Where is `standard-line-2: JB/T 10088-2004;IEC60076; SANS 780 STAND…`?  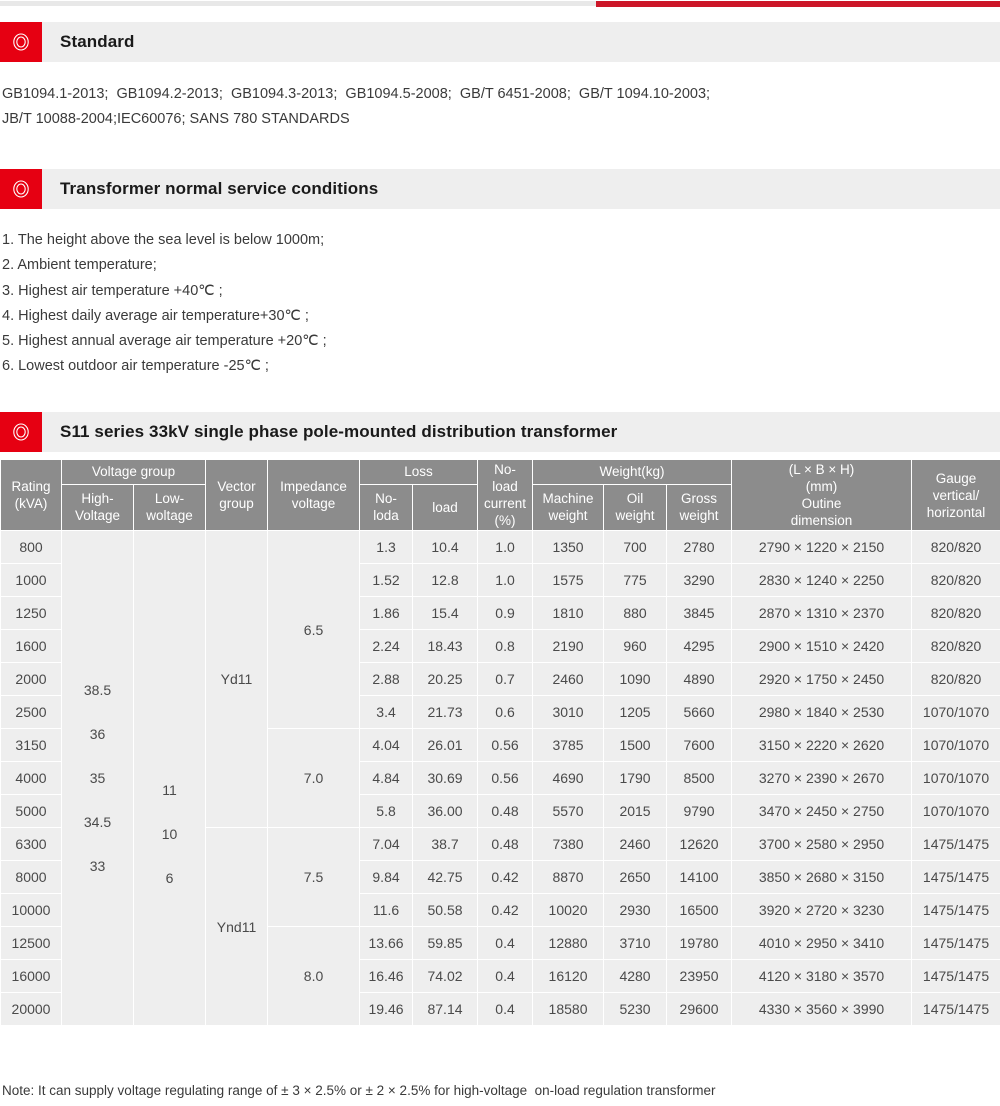
standard-line-2: JB/T 10088-2004;IEC60076; SANS 780 STAND… is located at coordinates (176, 119).